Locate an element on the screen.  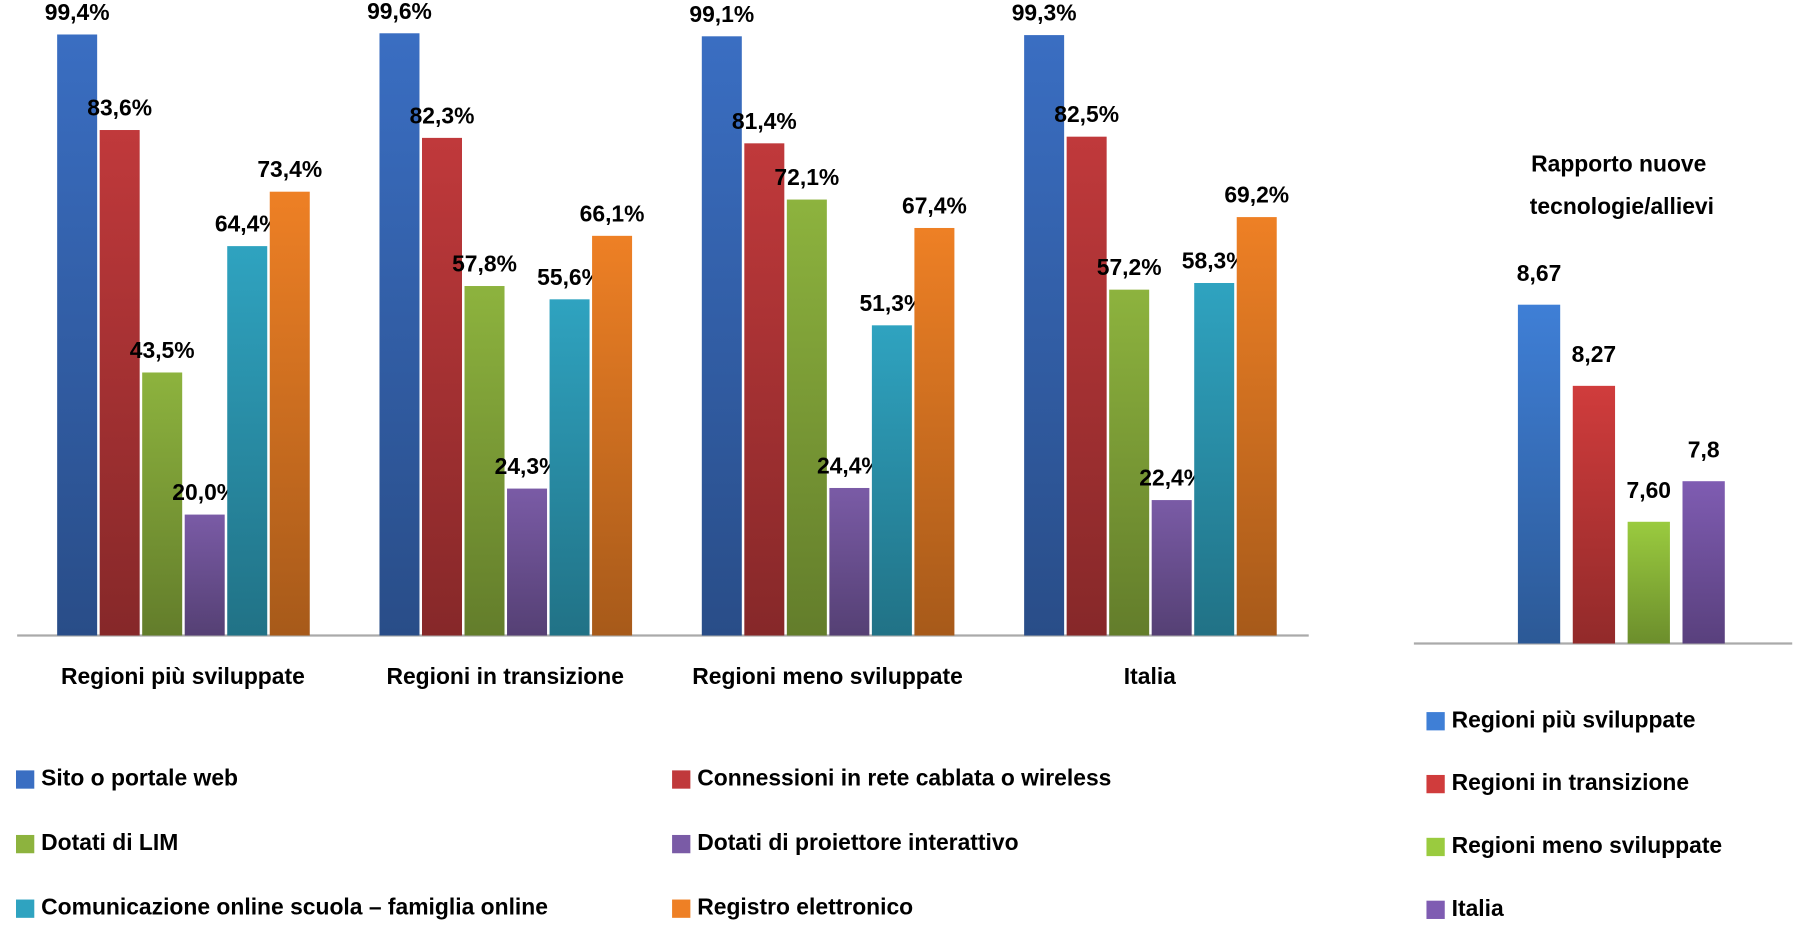
data-label: 81,4% is located at coordinates (764, 121).